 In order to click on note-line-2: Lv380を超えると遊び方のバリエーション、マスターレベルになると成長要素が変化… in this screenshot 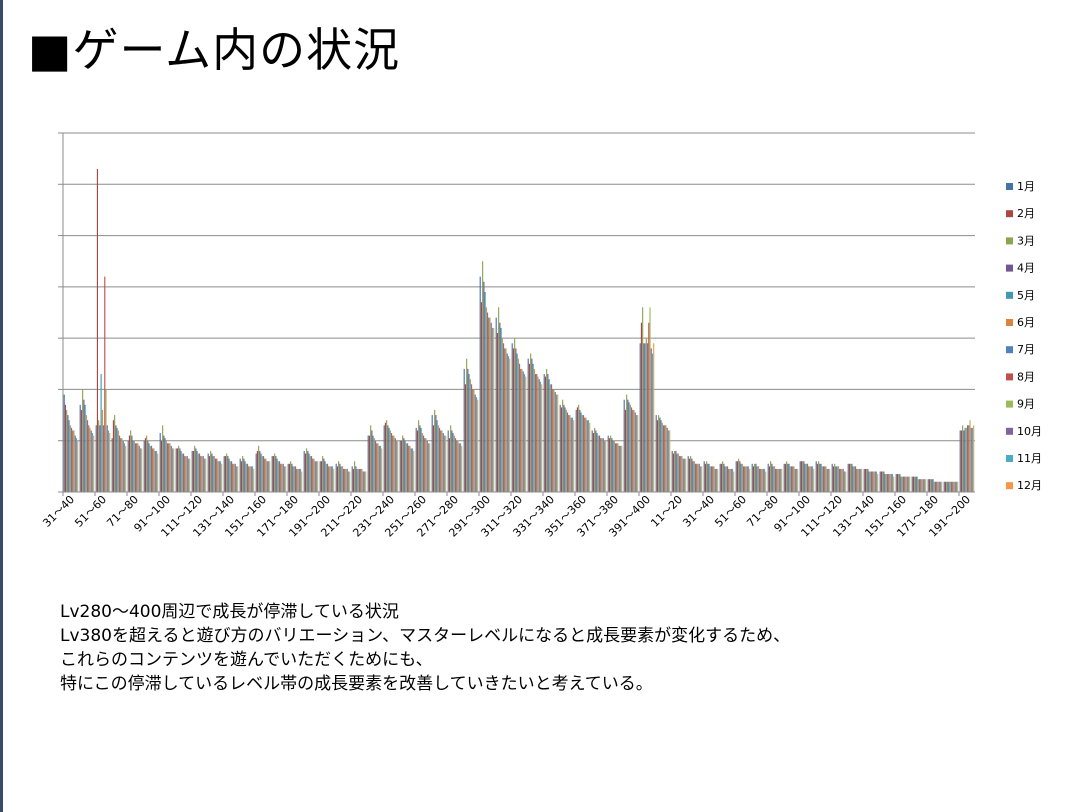, I will do `click(425, 636)`.